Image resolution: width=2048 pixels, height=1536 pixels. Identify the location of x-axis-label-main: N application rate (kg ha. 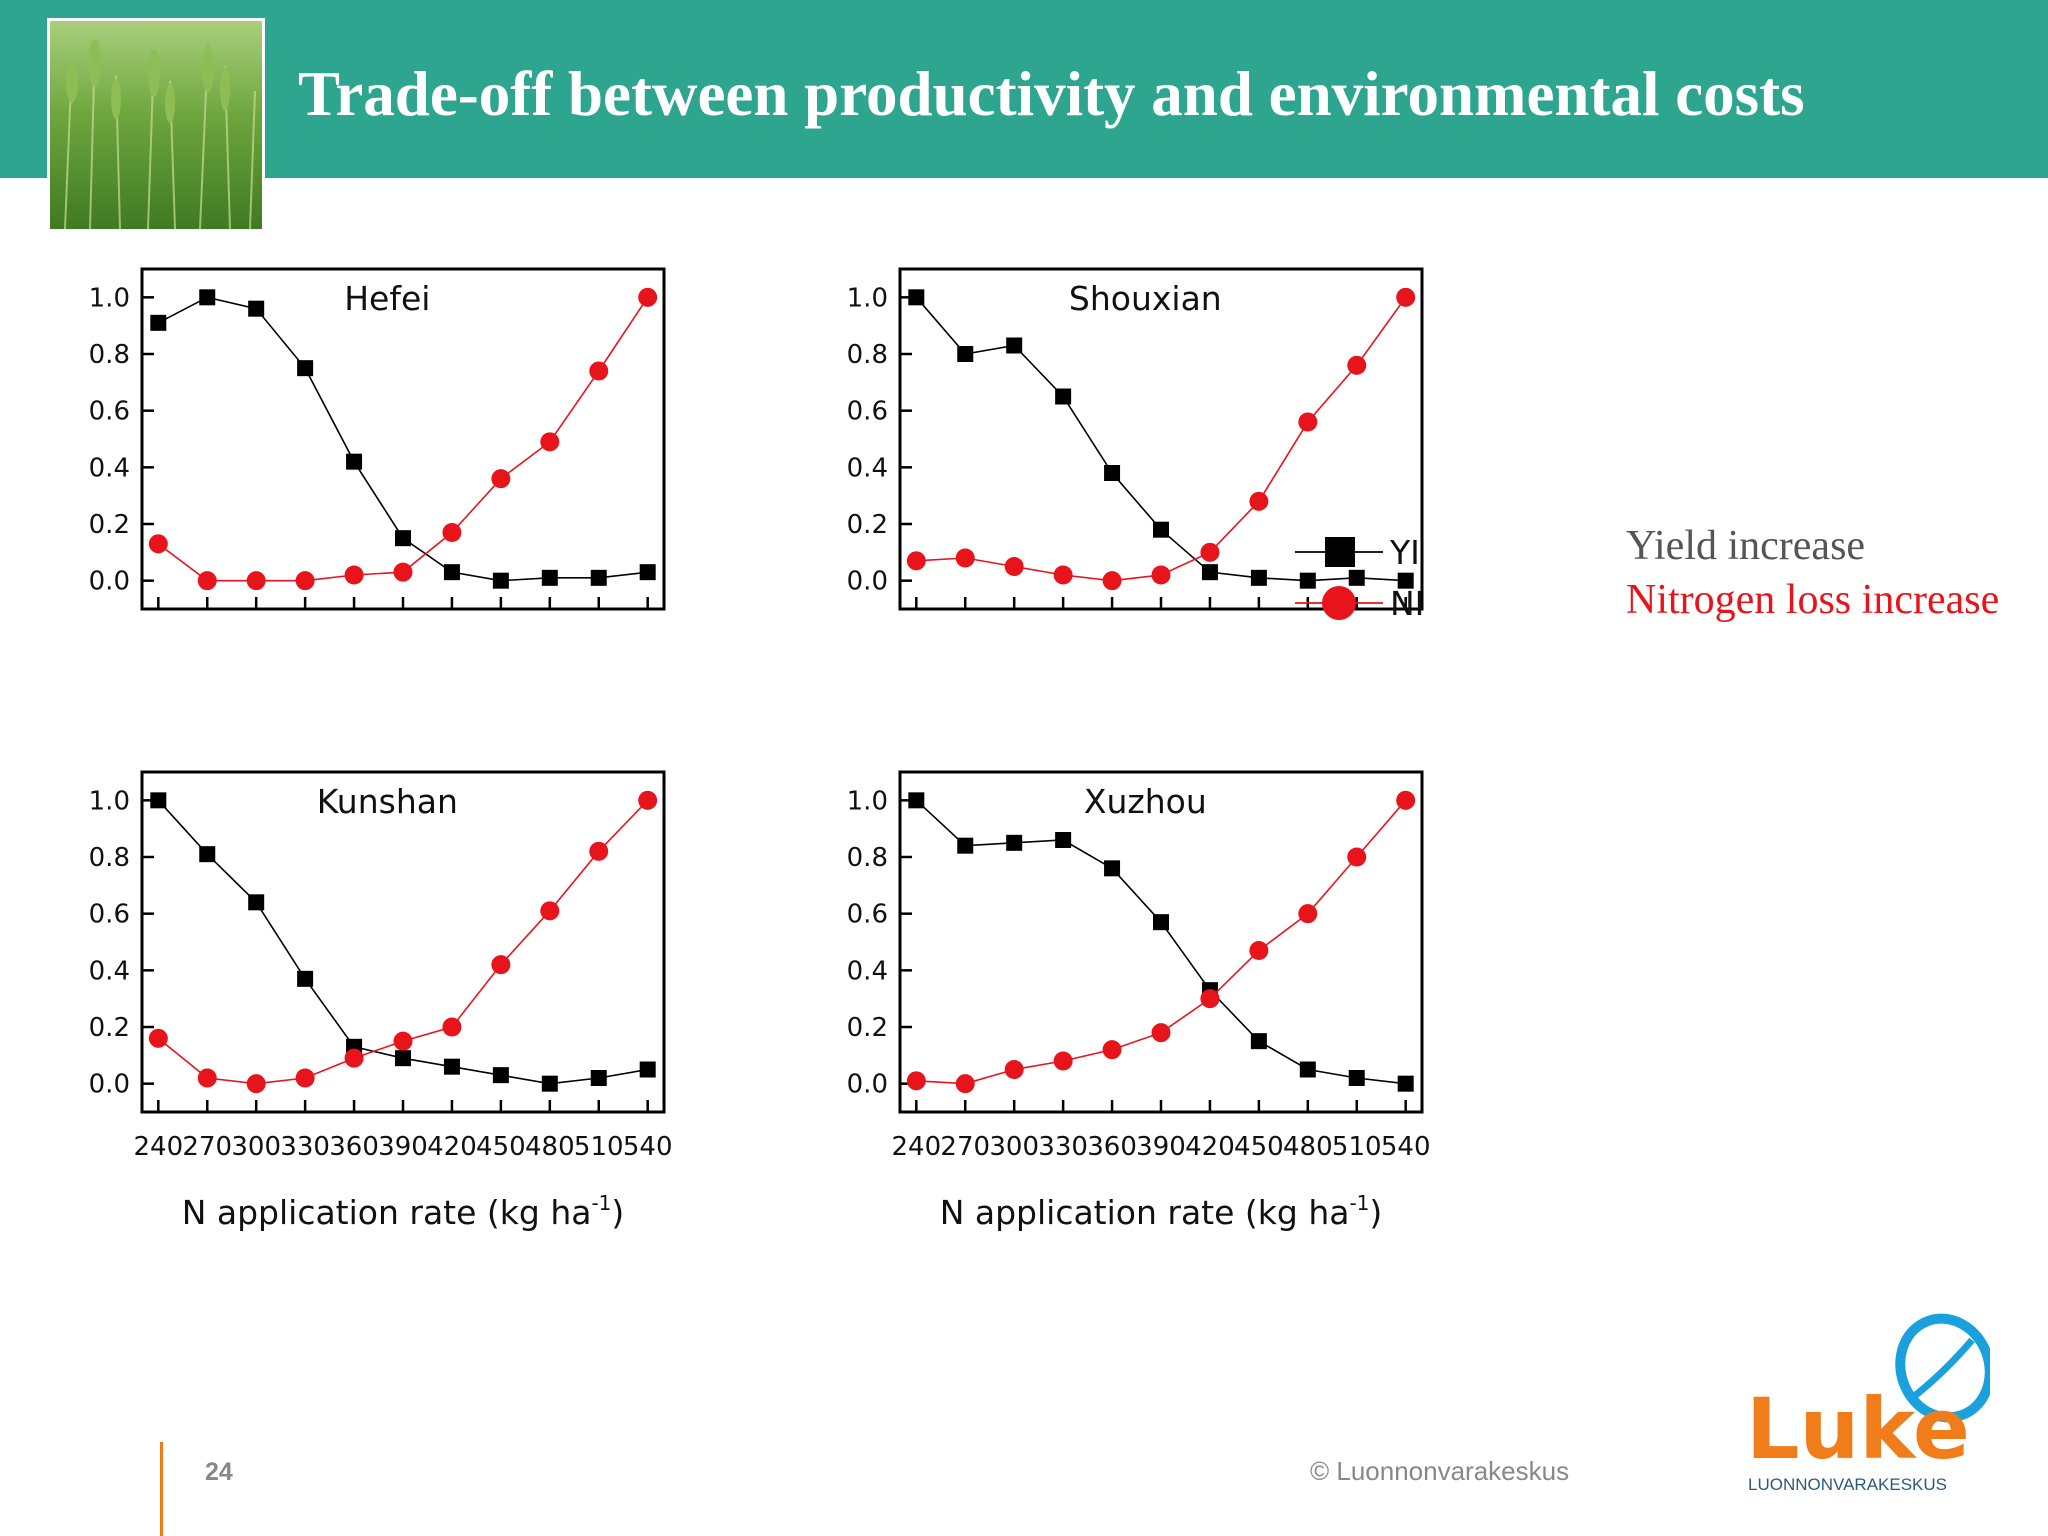
(387, 1212).